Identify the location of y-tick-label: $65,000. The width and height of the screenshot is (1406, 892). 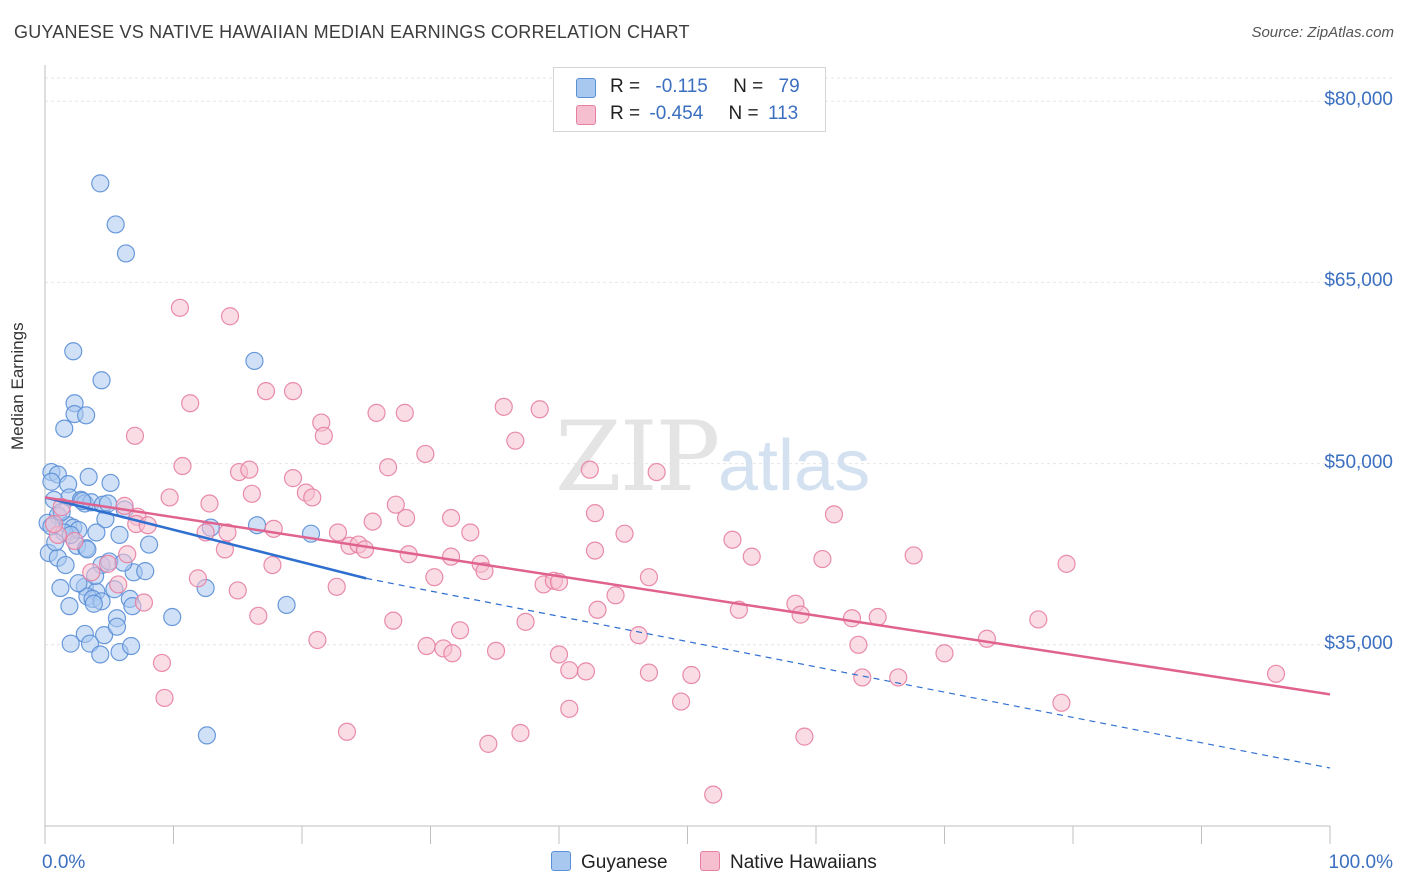
(1358, 281).